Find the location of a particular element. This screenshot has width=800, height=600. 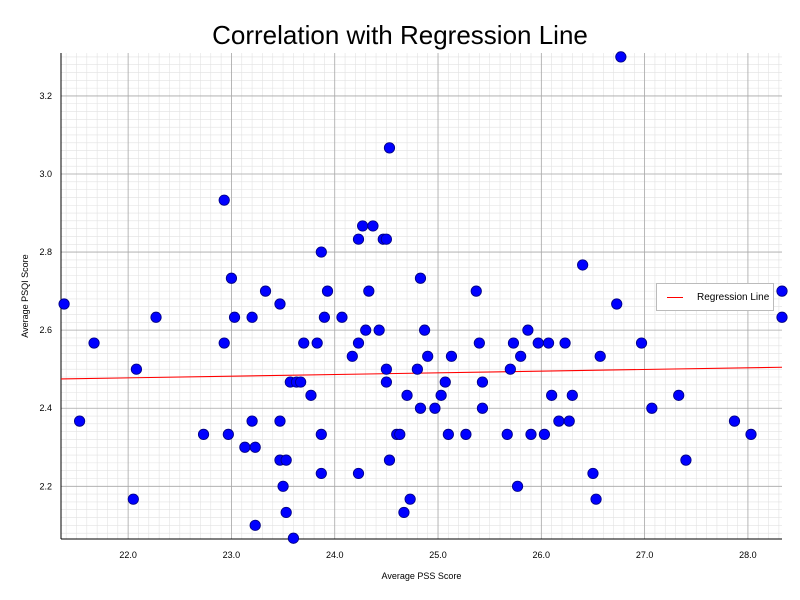

x-tick-label: 24.0 is located at coordinates (335, 555).